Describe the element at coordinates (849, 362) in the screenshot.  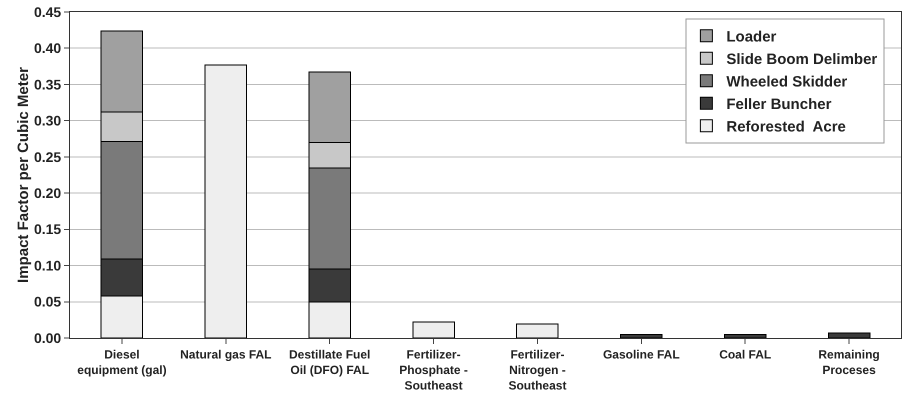
I see `x-tick-label: Remaining Proceses` at that location.